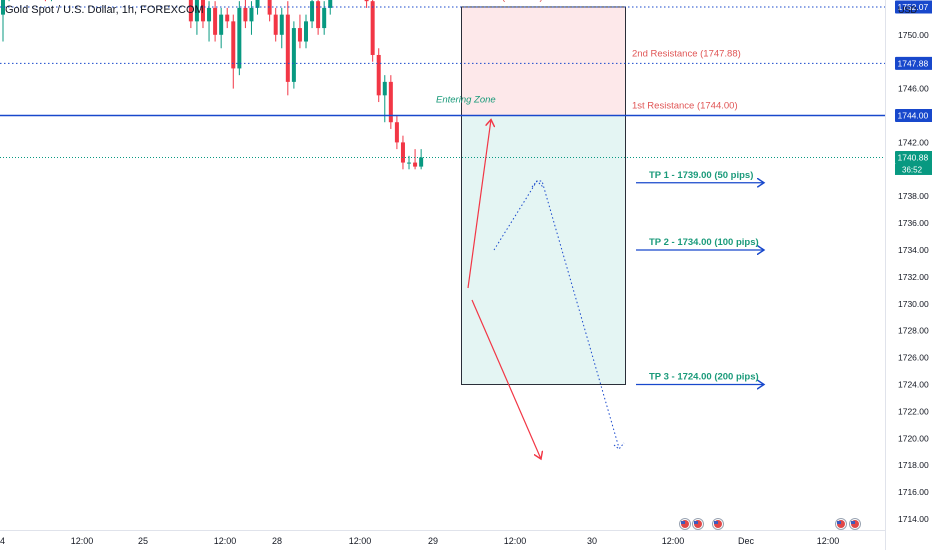  What do you see at coordinates (479, 204) in the screenshot?
I see `entry-arrow` at bounding box center [479, 204].